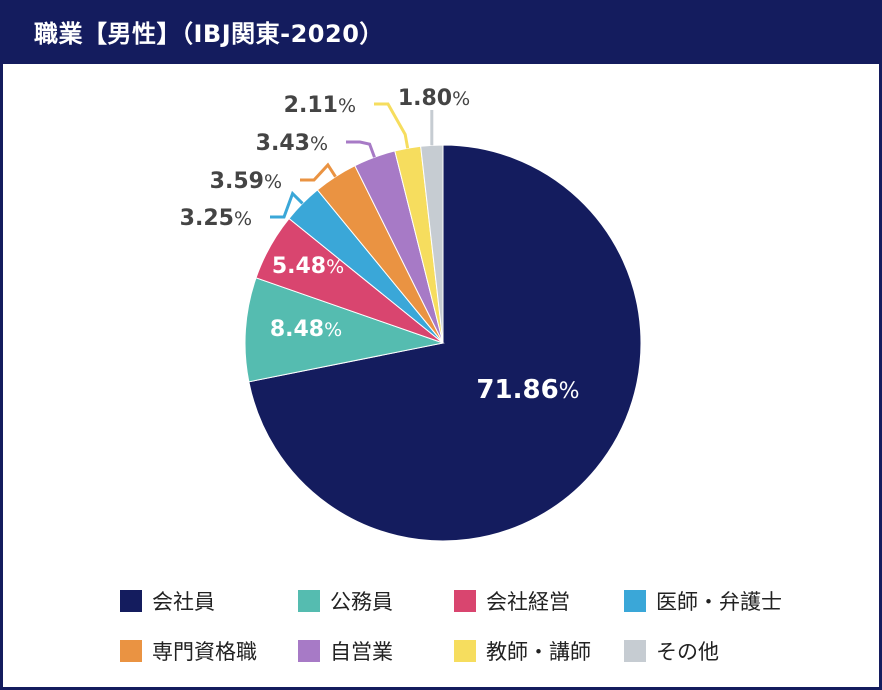 The width and height of the screenshot is (882, 690). I want to click on legend-label: その他, so click(687, 652).